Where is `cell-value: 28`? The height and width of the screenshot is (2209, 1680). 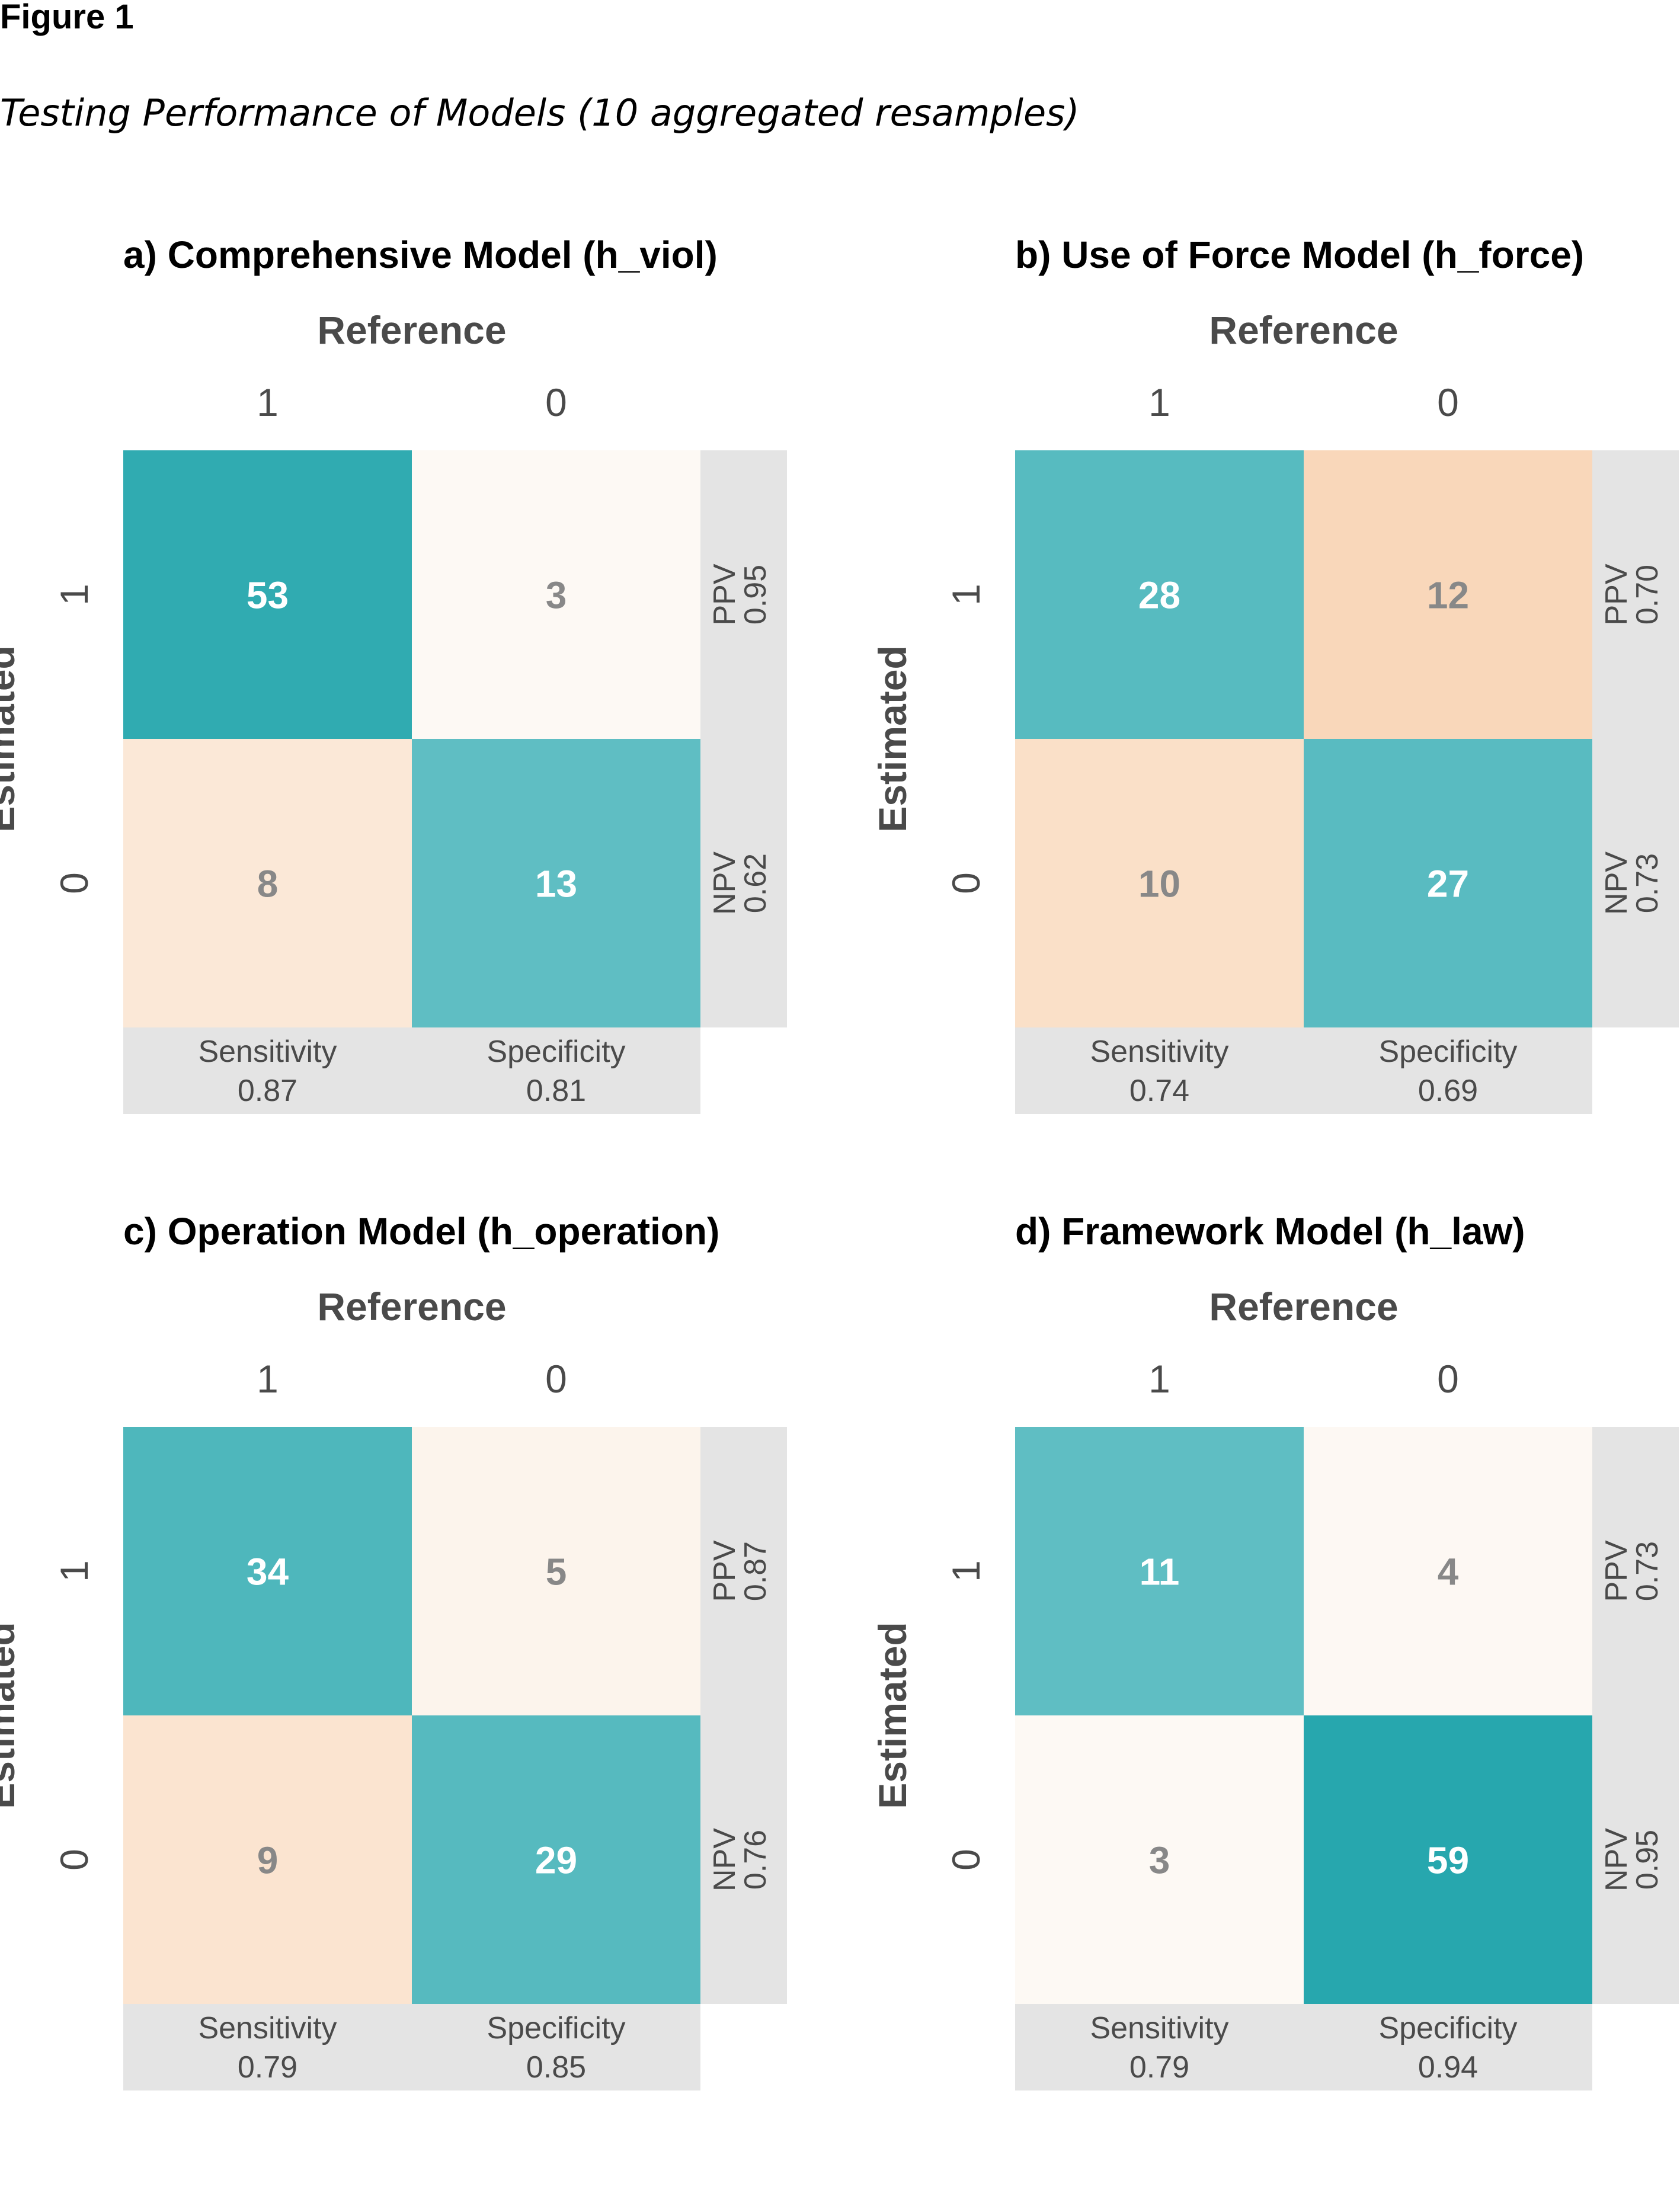 cell-value: 28 is located at coordinates (1159, 596).